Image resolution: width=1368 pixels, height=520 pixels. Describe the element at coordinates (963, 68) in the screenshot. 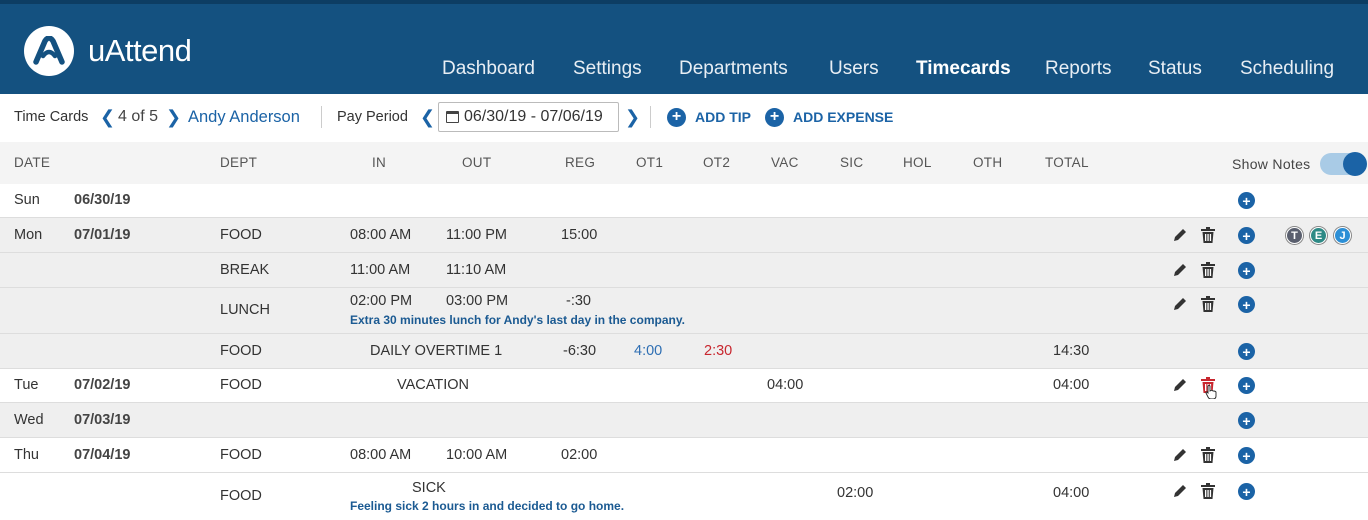

I see `nav-timecards: Timecards` at that location.